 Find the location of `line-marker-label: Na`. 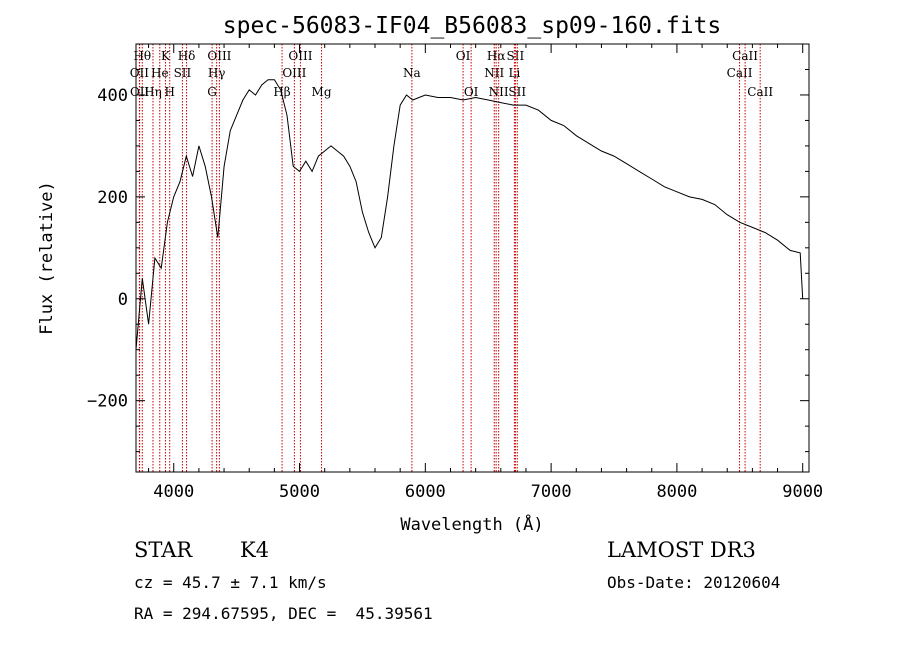

line-marker-label: Na is located at coordinates (412, 73).